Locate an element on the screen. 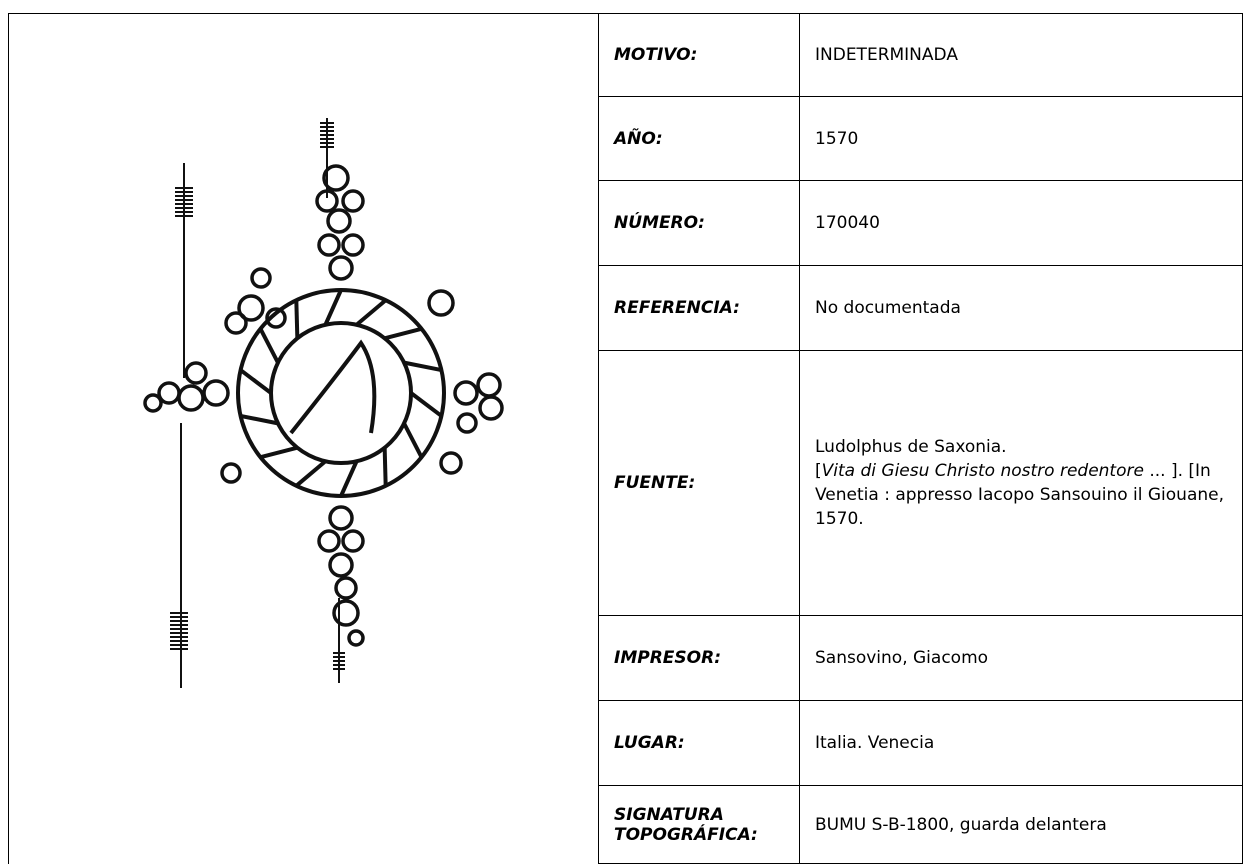  row: REFERENCIA: No documentada is located at coordinates (920, 308).